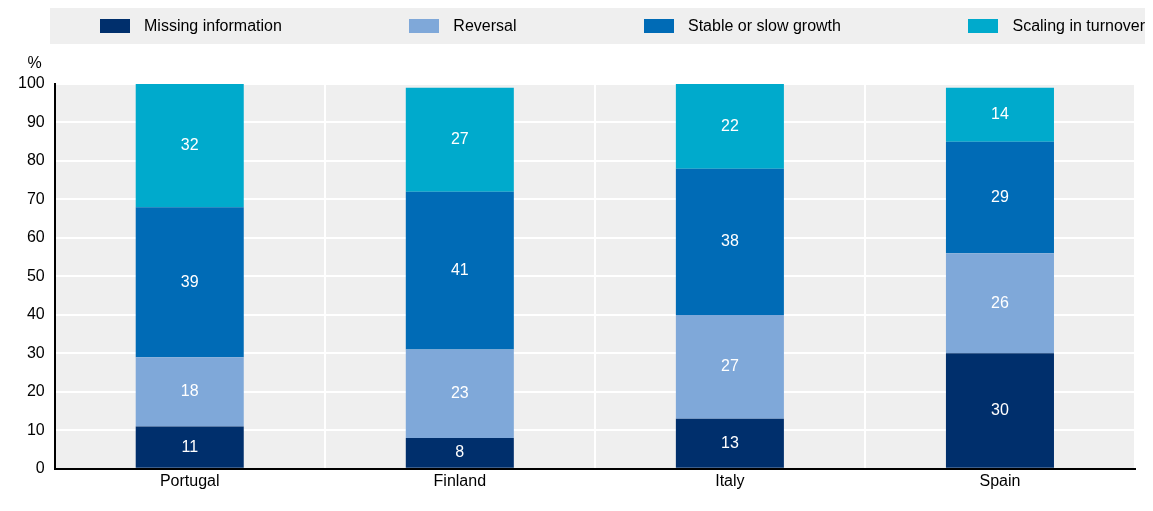 The height and width of the screenshot is (511, 1153). I want to click on y-tick-label: 20, so click(35, 391).